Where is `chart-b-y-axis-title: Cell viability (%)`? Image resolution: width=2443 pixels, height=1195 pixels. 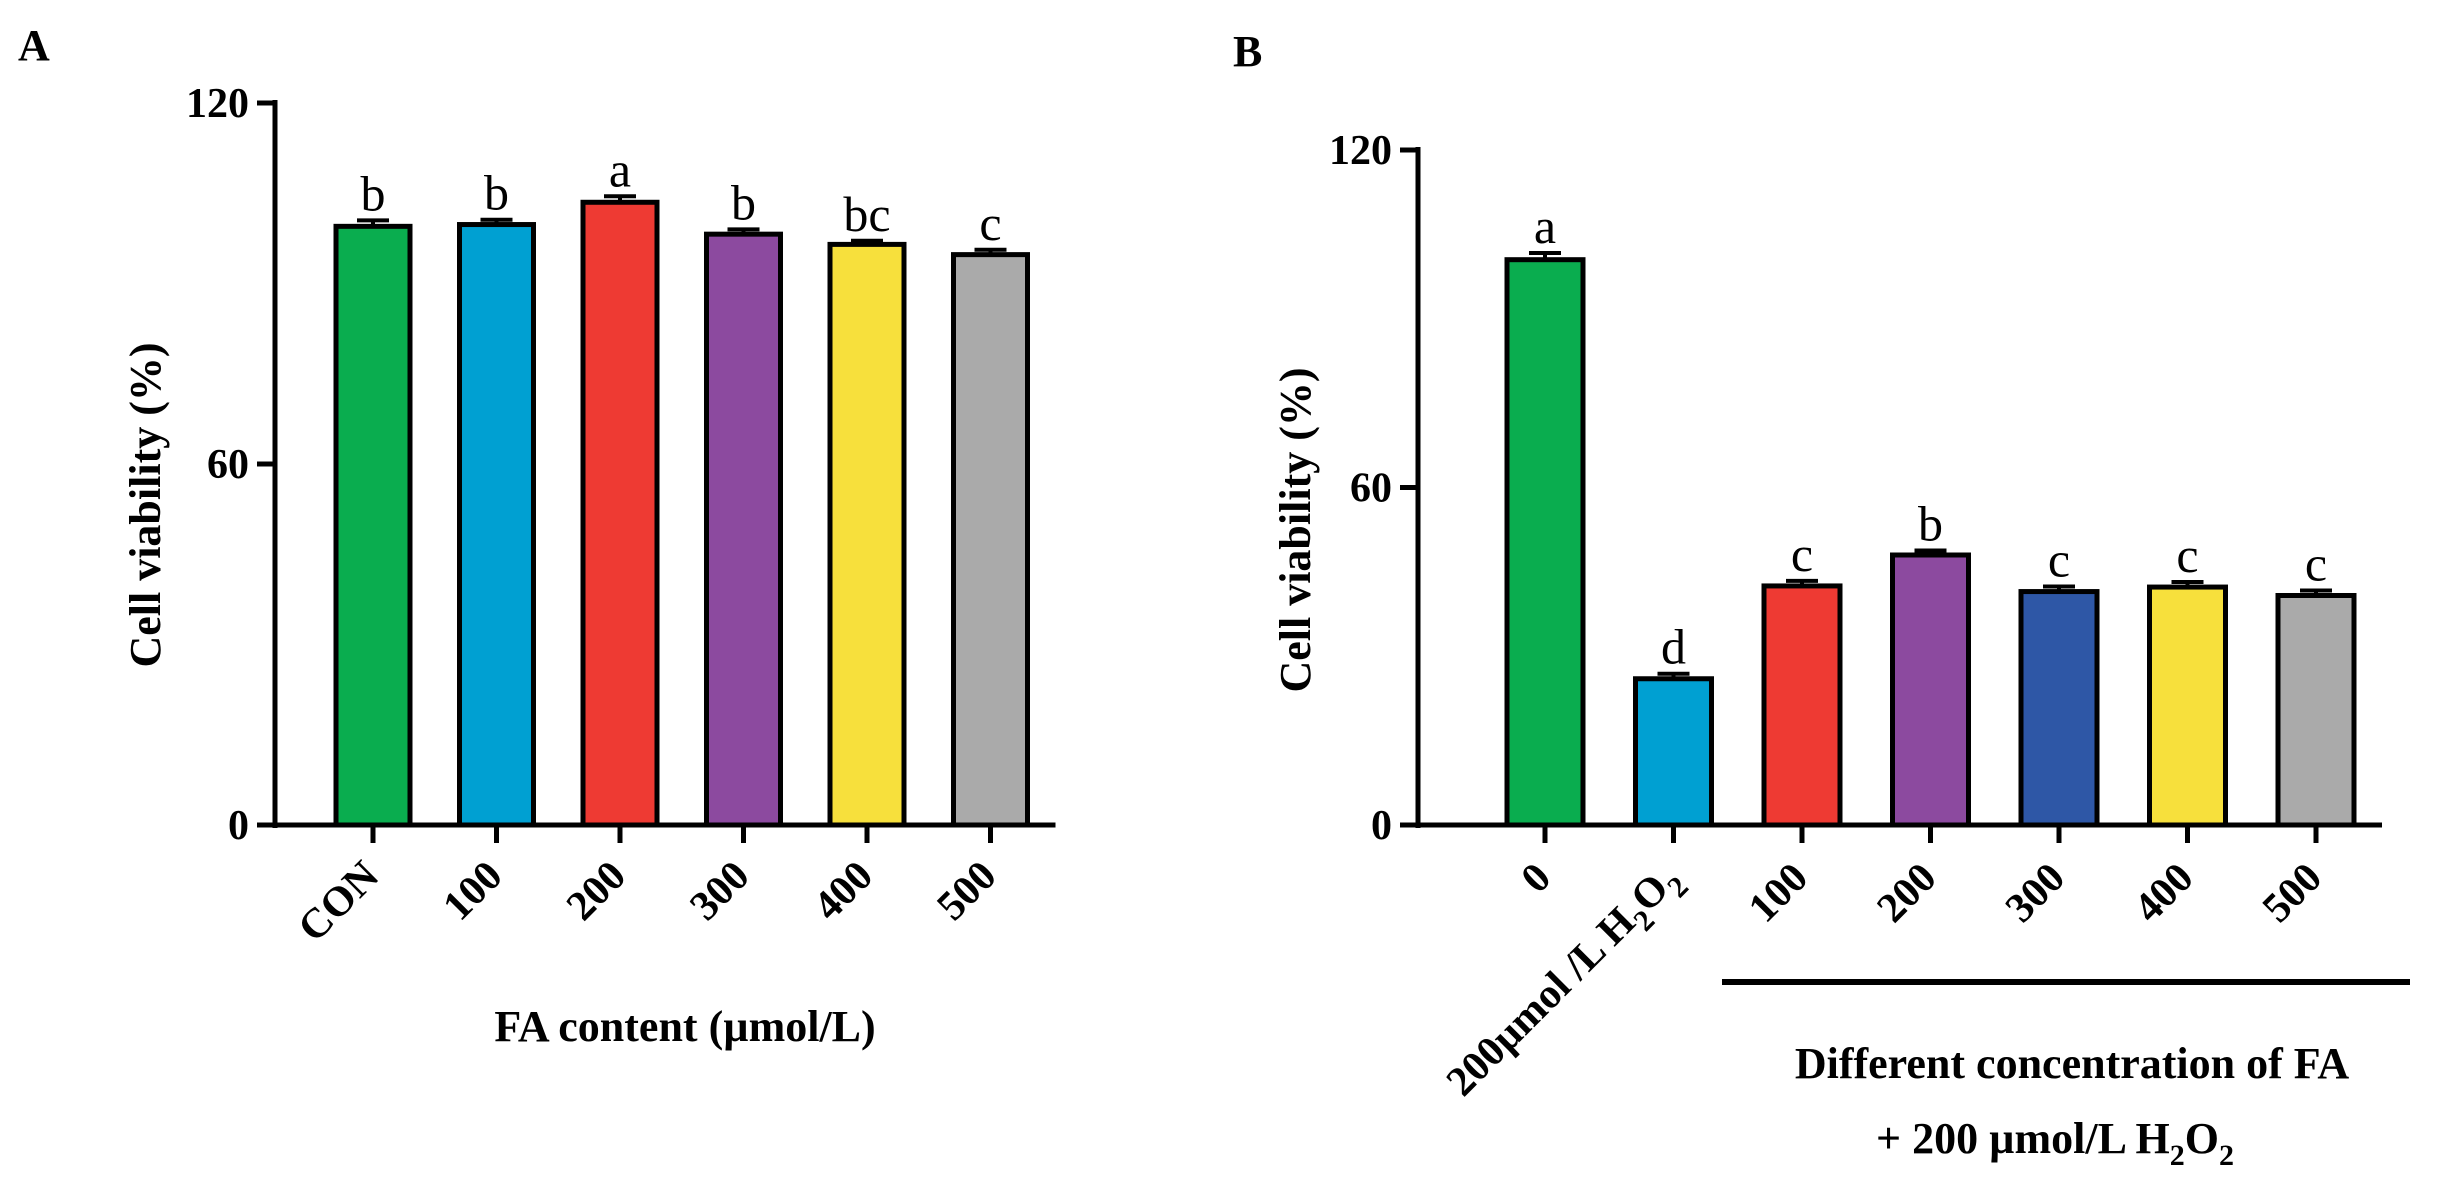
chart-b-y-axis-title: Cell viability (%) is located at coordinates (1295, 529).